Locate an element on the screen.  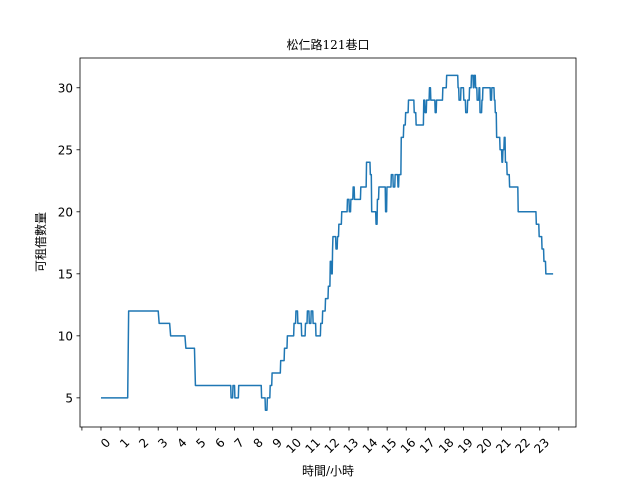
y-axis-label: 可租借數量 is located at coordinates (41, 242).